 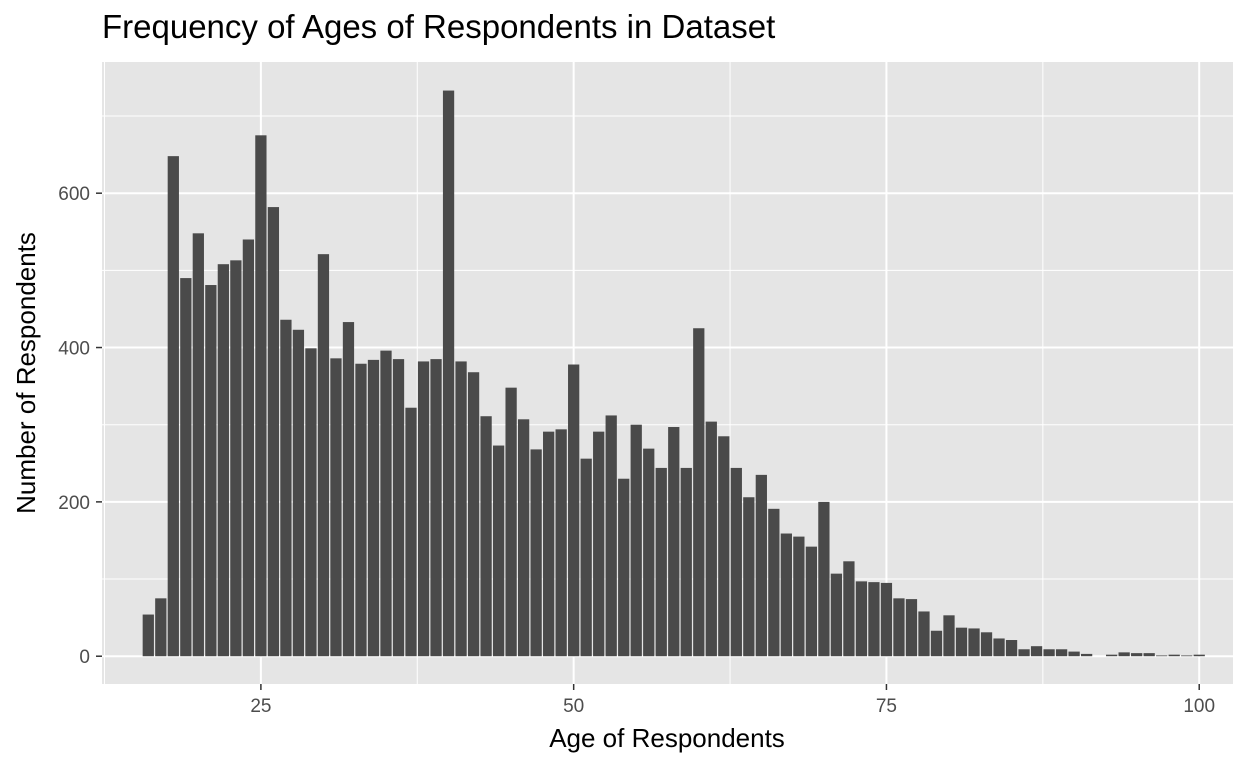 What do you see at coordinates (74, 349) in the screenshot?
I see `y-tick-label: 400` at bounding box center [74, 349].